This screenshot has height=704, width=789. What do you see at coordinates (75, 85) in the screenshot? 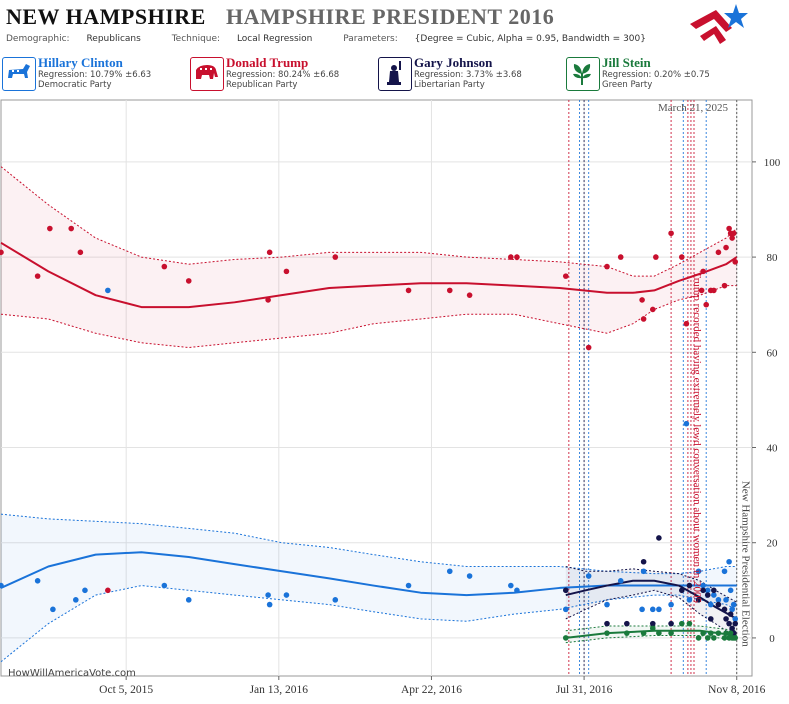
I see `candidate-party: Democratic Party` at bounding box center [75, 85].